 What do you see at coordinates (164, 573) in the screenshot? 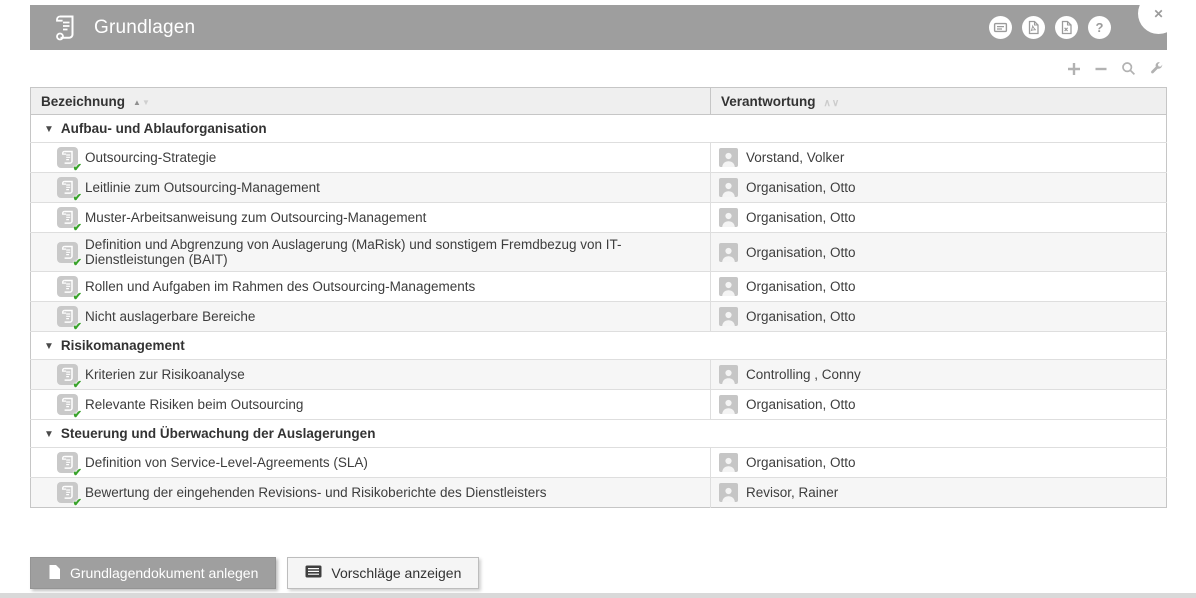
I see `button-label: Grundlagendokument anlegen` at bounding box center [164, 573].